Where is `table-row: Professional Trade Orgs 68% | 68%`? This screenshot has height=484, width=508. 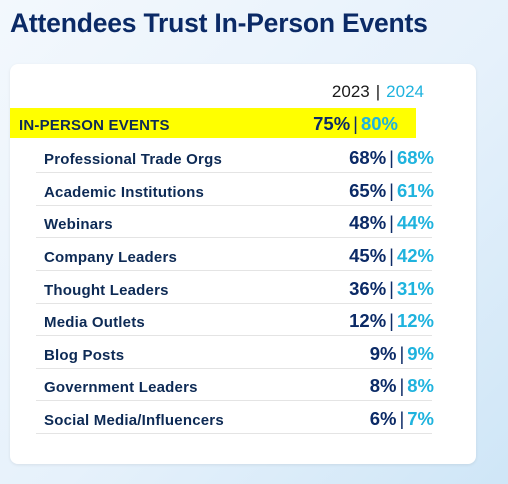
table-row: Professional Trade Orgs 68% | 68% is located at coordinates (235, 157).